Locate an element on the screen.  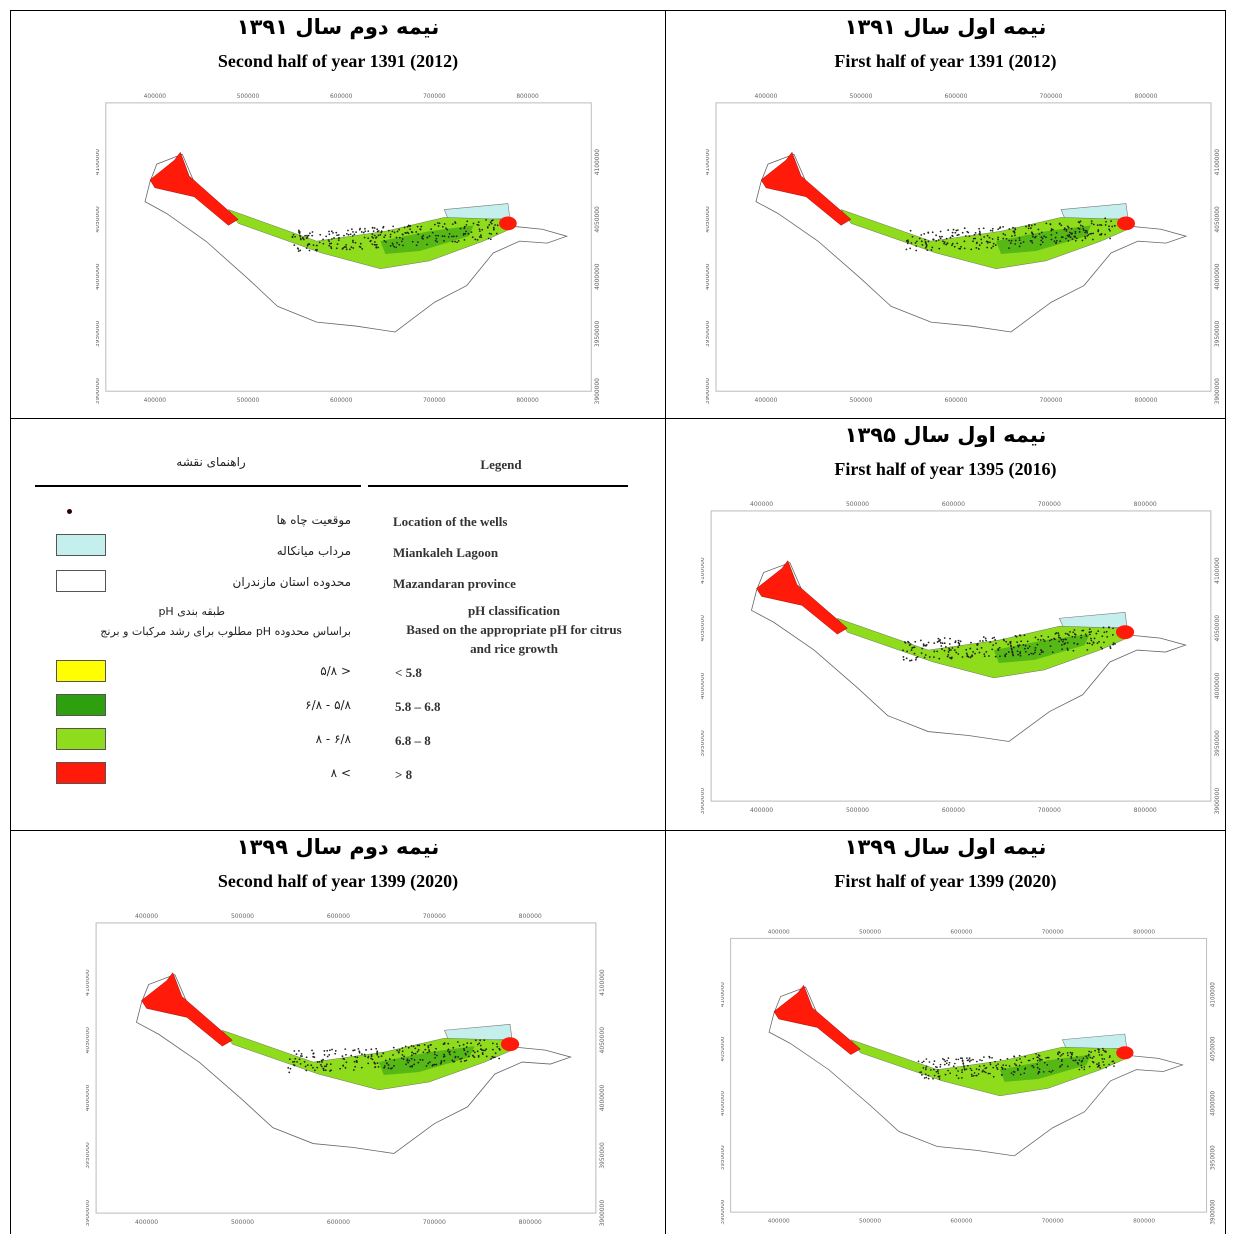
border is located at coordinates (618, 10).